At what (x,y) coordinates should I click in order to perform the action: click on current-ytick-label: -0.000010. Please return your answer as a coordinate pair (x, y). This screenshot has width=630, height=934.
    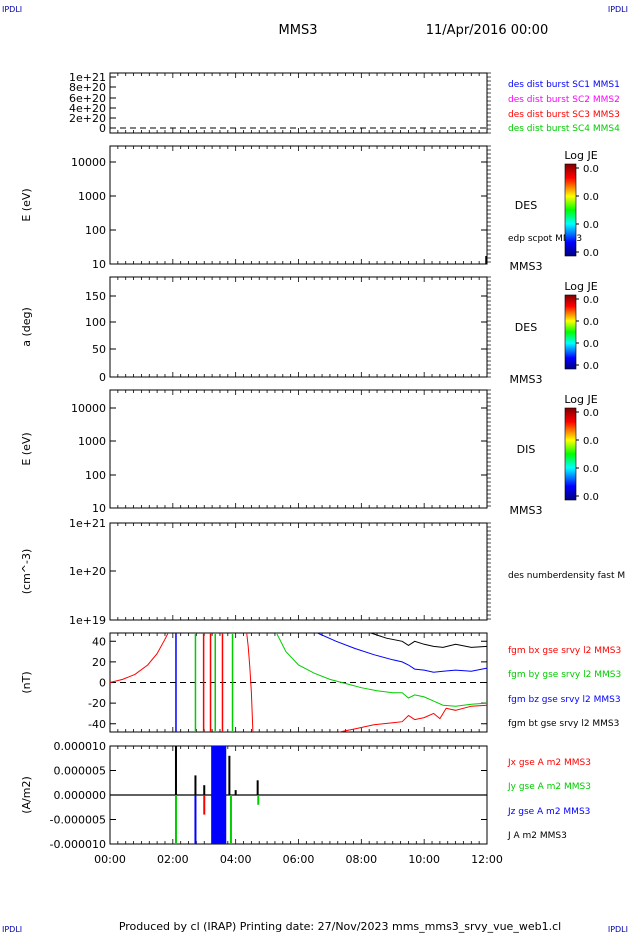
    Looking at the image, I should click on (78, 844).